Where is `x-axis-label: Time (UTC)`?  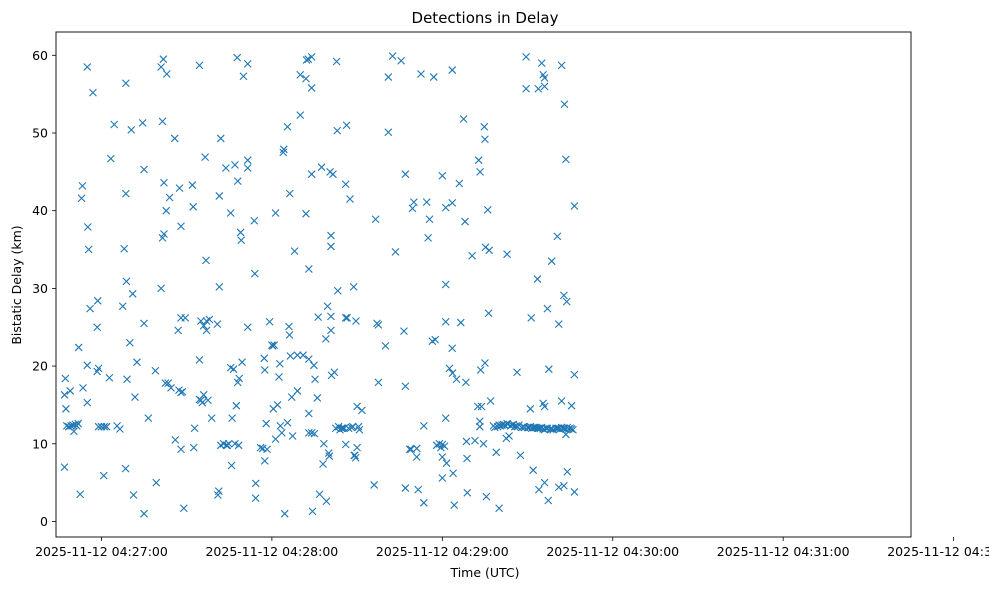 x-axis-label: Time (UTC) is located at coordinates (484, 572).